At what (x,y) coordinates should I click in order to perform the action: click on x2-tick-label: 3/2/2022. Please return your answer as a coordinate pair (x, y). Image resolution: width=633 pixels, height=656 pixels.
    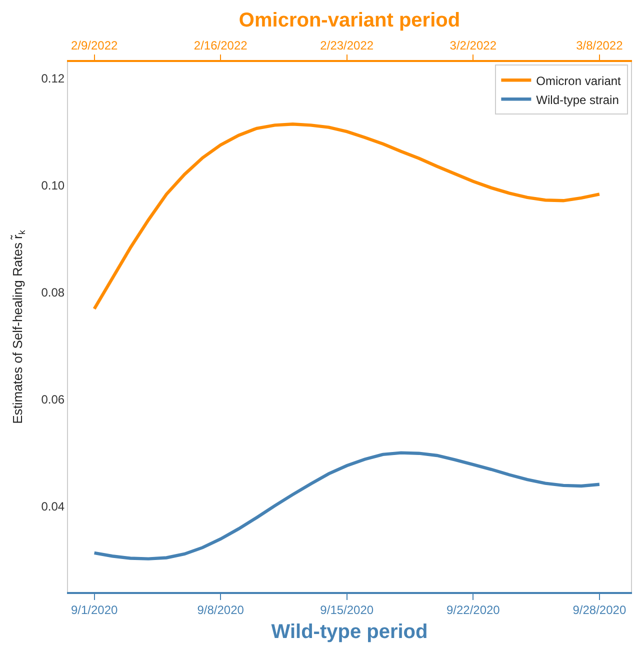
    Looking at the image, I should click on (473, 45).